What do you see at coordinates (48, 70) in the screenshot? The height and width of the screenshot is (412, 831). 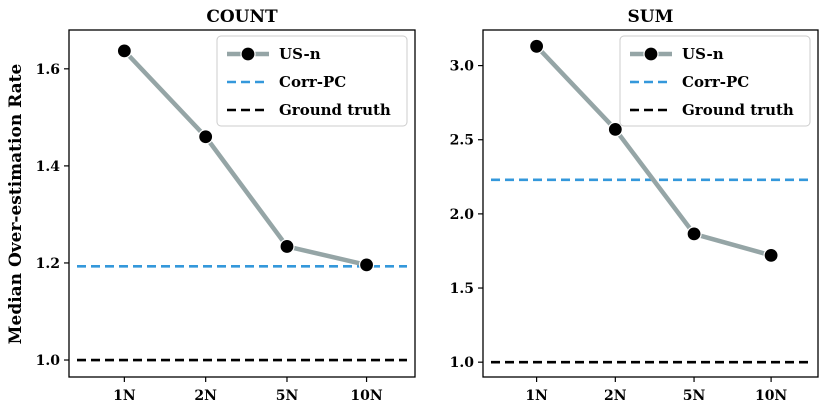 I see `y-tick-label: 1.6` at bounding box center [48, 70].